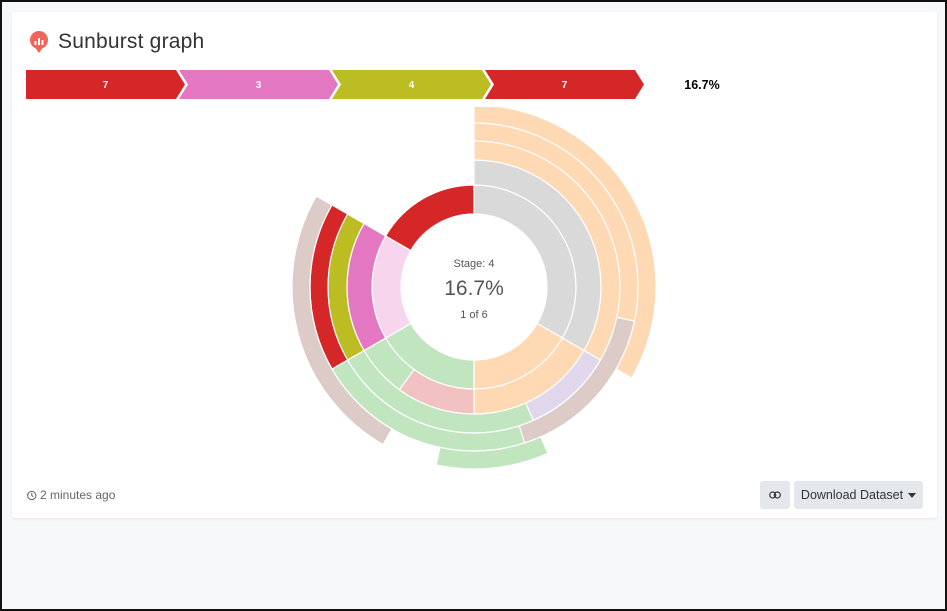  Describe the element at coordinates (131, 41) in the screenshot. I see `chart-title: Sunburst graph` at that location.